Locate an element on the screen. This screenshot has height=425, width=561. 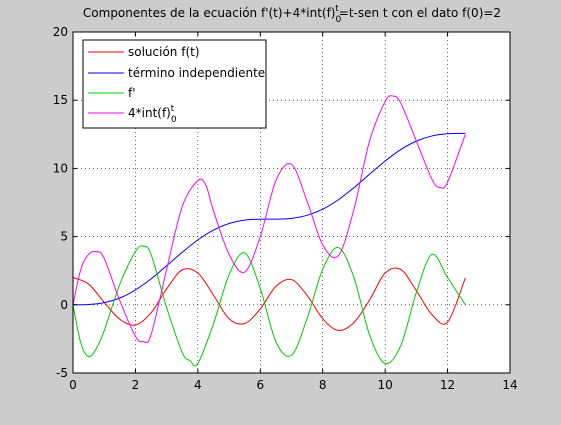
x-tick-label-1: 2 is located at coordinates (136, 385).